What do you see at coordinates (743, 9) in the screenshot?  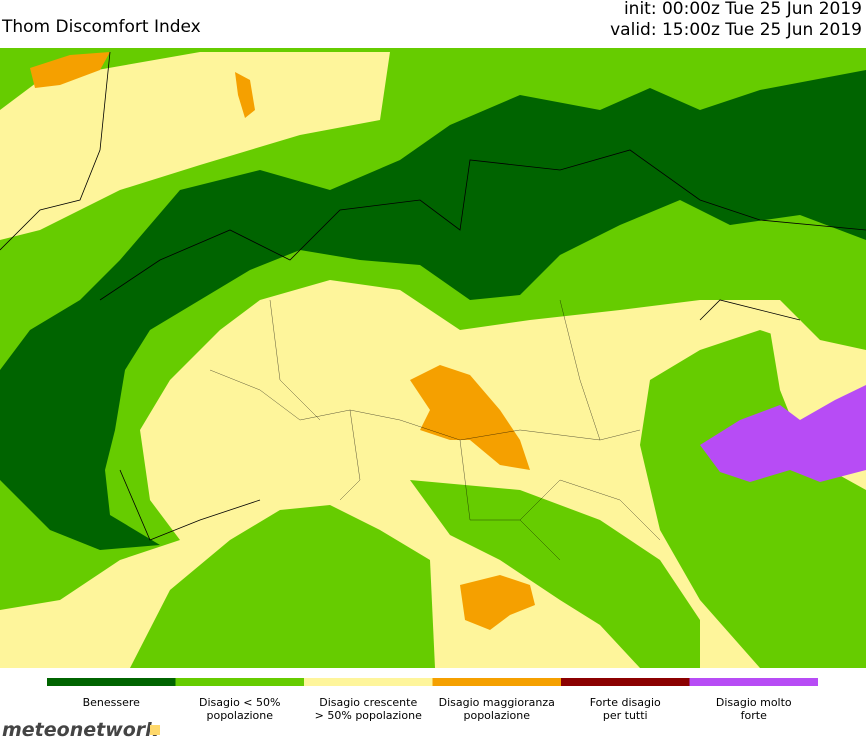 I see `init-time: init: 00:00z Tue 25 Jun 2019` at bounding box center [743, 9].